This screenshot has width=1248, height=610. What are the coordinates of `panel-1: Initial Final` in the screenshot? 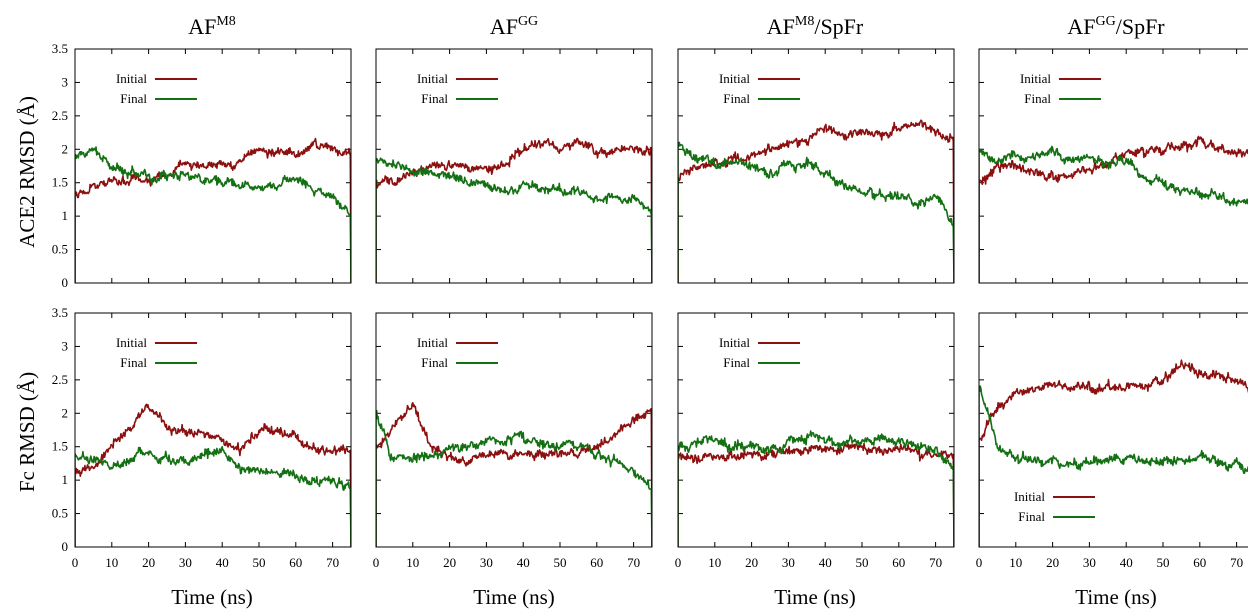 It's located at (514, 166).